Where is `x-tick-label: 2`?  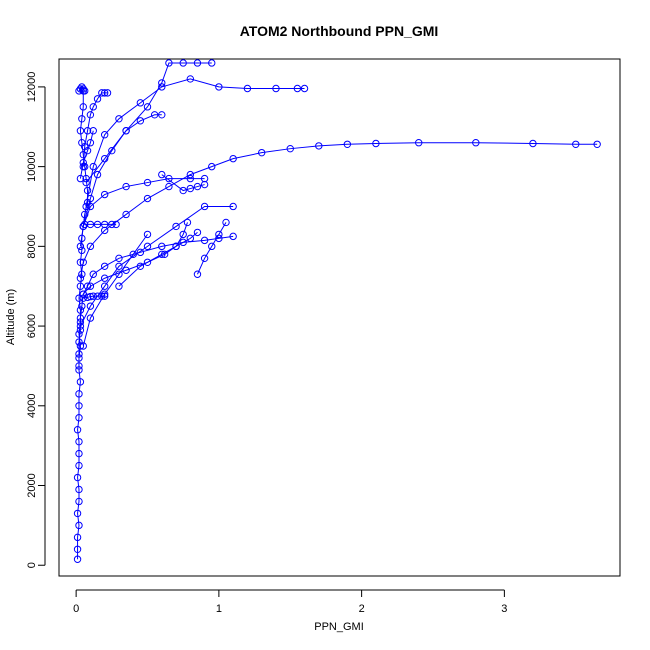
x-tick-label: 2 is located at coordinates (362, 609).